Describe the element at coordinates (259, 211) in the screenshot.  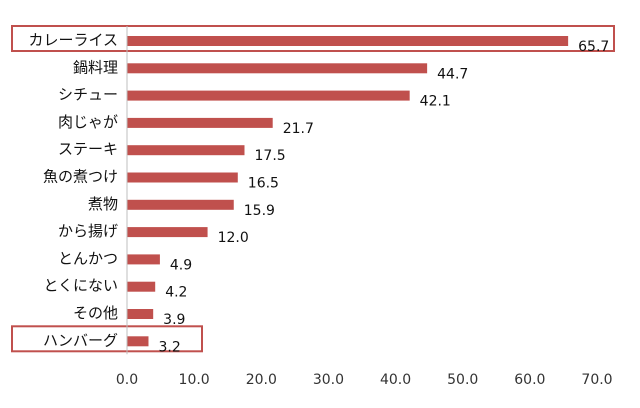
I see `value-label: 15.9` at that location.